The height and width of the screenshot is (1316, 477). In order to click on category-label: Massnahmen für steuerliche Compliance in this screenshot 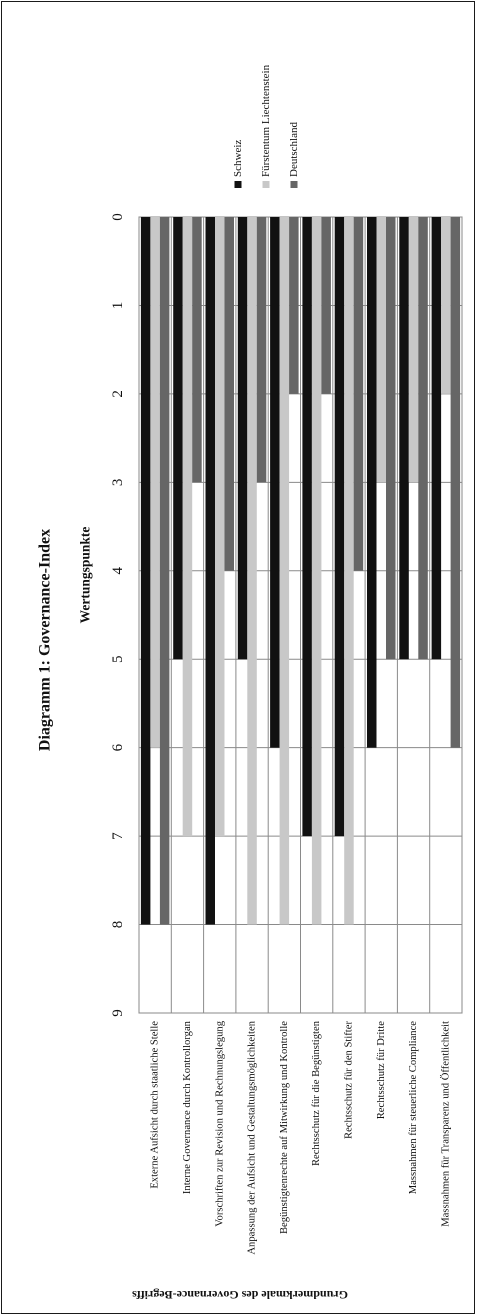, I will do `click(413, 1108)`.